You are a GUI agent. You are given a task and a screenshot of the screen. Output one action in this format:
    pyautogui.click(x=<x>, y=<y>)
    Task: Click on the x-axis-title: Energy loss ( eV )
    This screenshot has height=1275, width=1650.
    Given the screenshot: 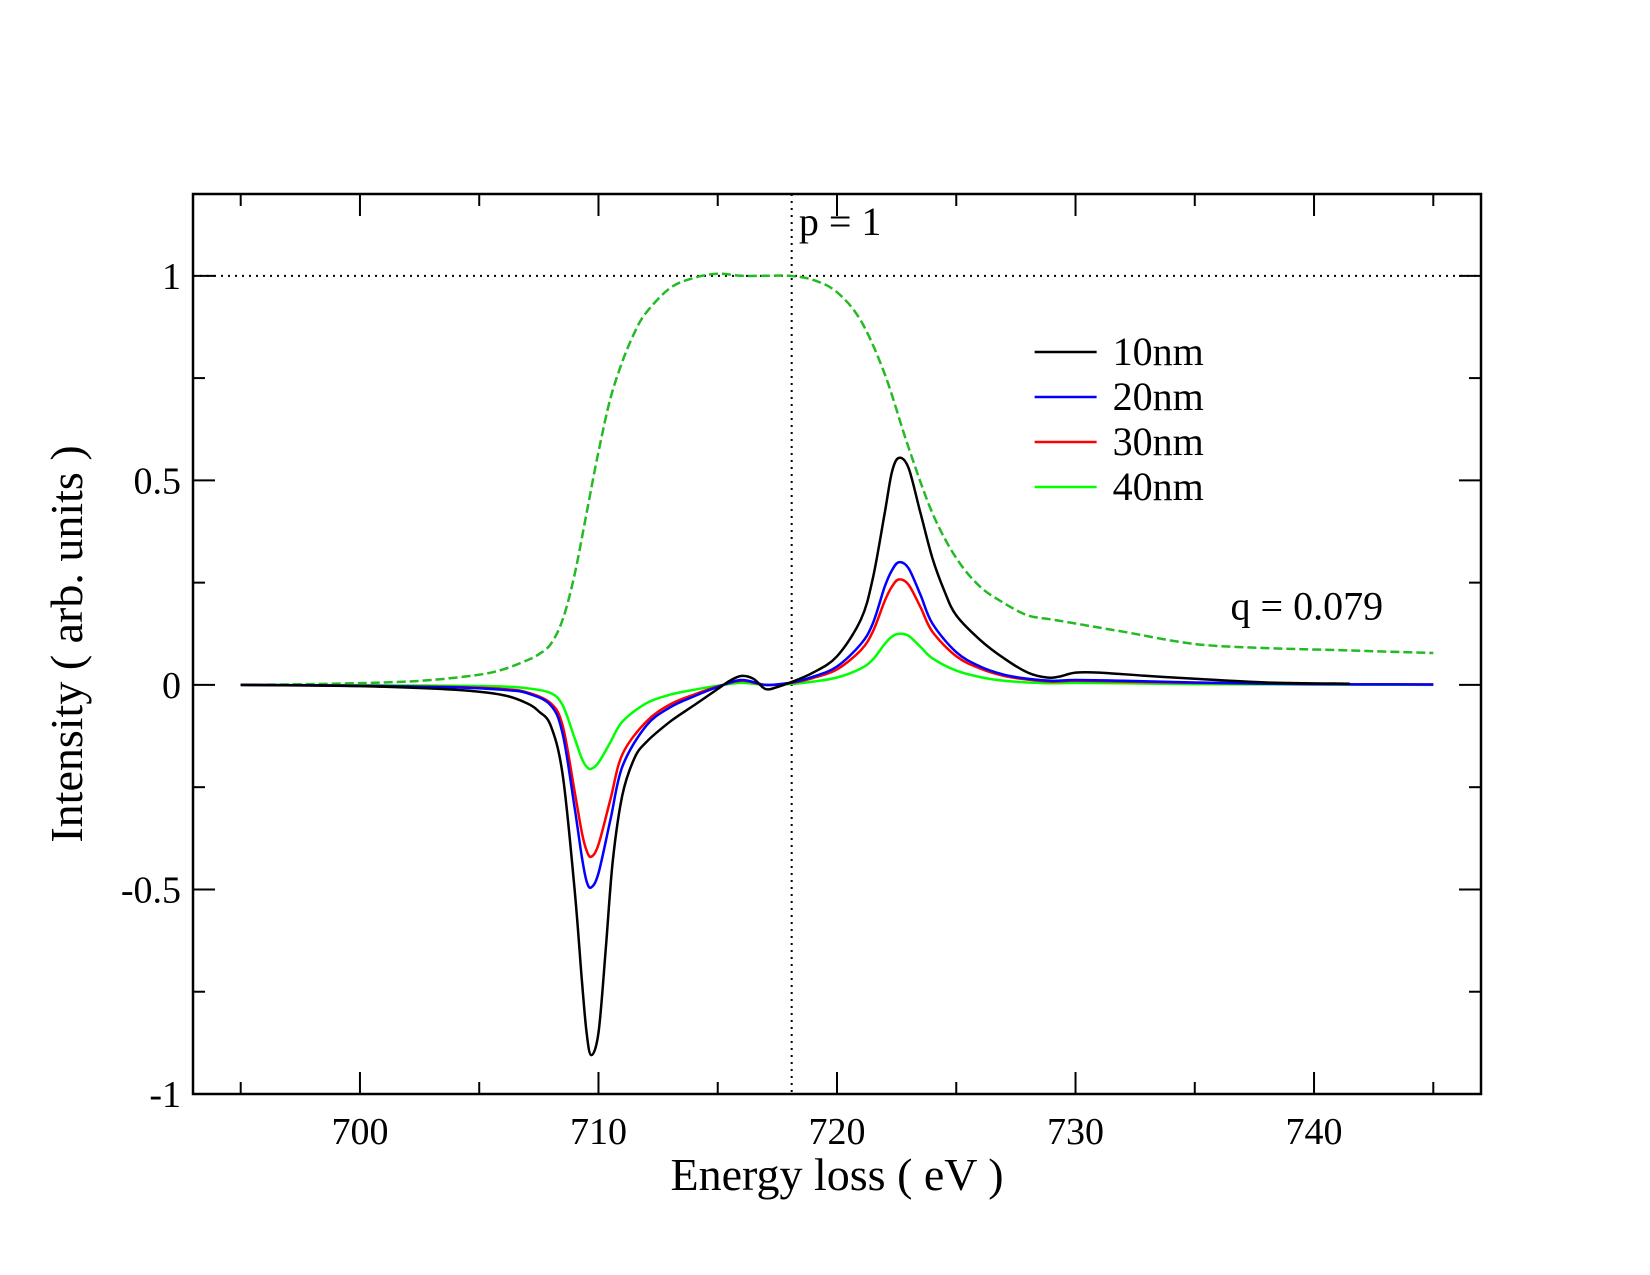 What is the action you would take?
    pyautogui.click(x=836, y=1174)
    